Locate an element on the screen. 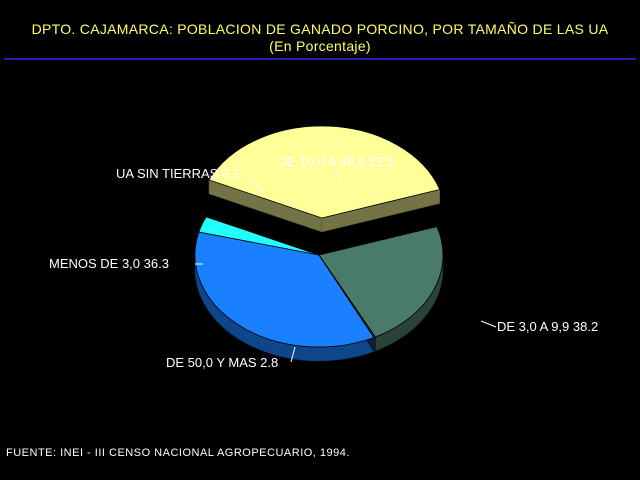 The image size is (640, 480). title-divider is located at coordinates (320, 59).